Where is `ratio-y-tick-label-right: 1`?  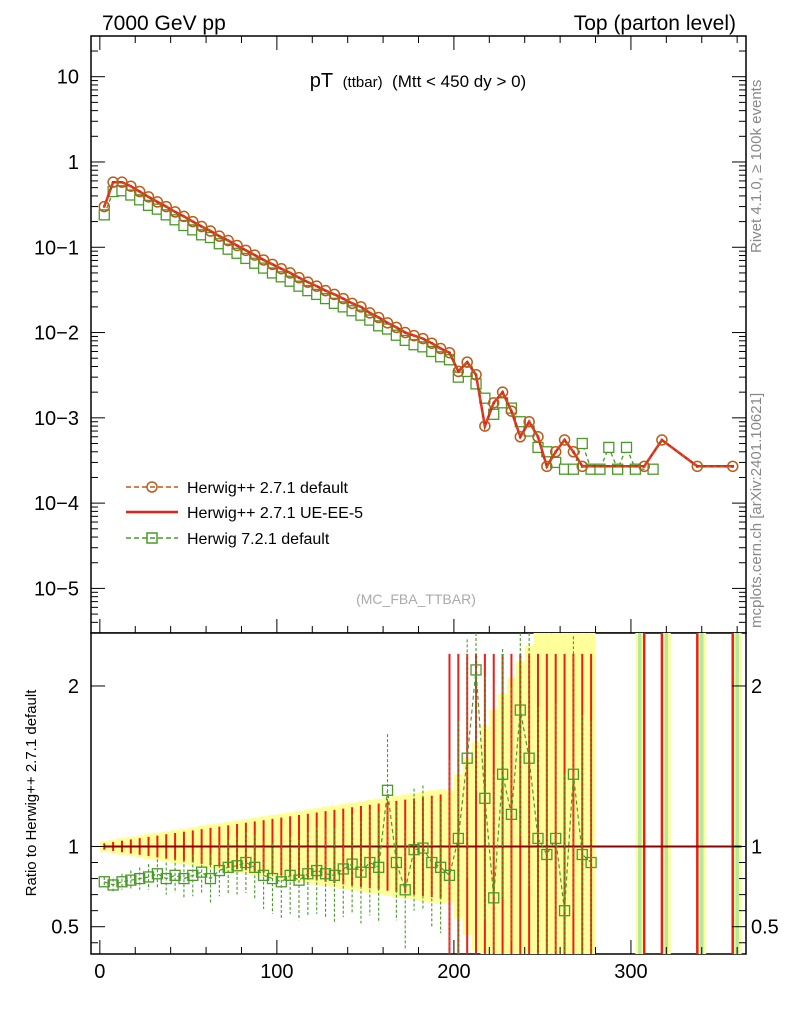 ratio-y-tick-label-right: 1 is located at coordinates (756, 847).